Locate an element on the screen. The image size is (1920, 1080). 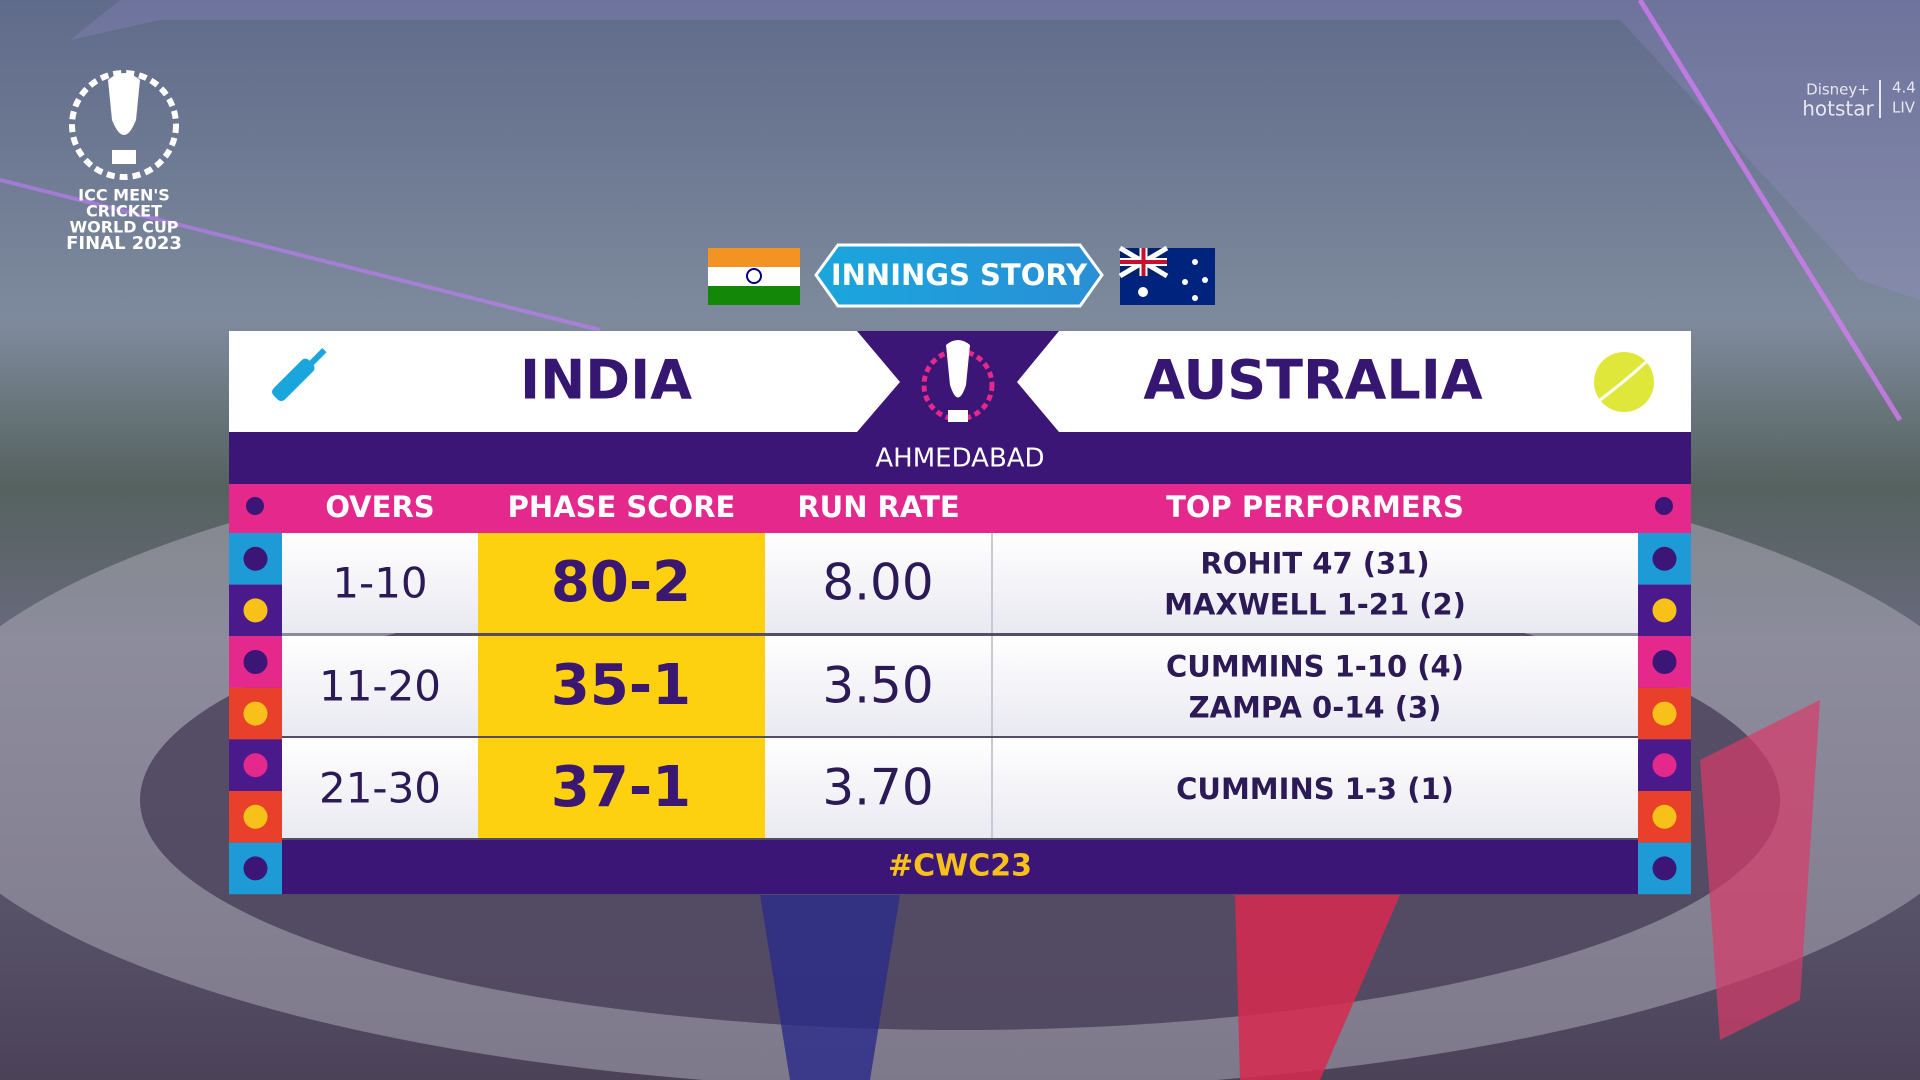
top-performer: CUMMINS 1-10 (4) is located at coordinates (1315, 667).